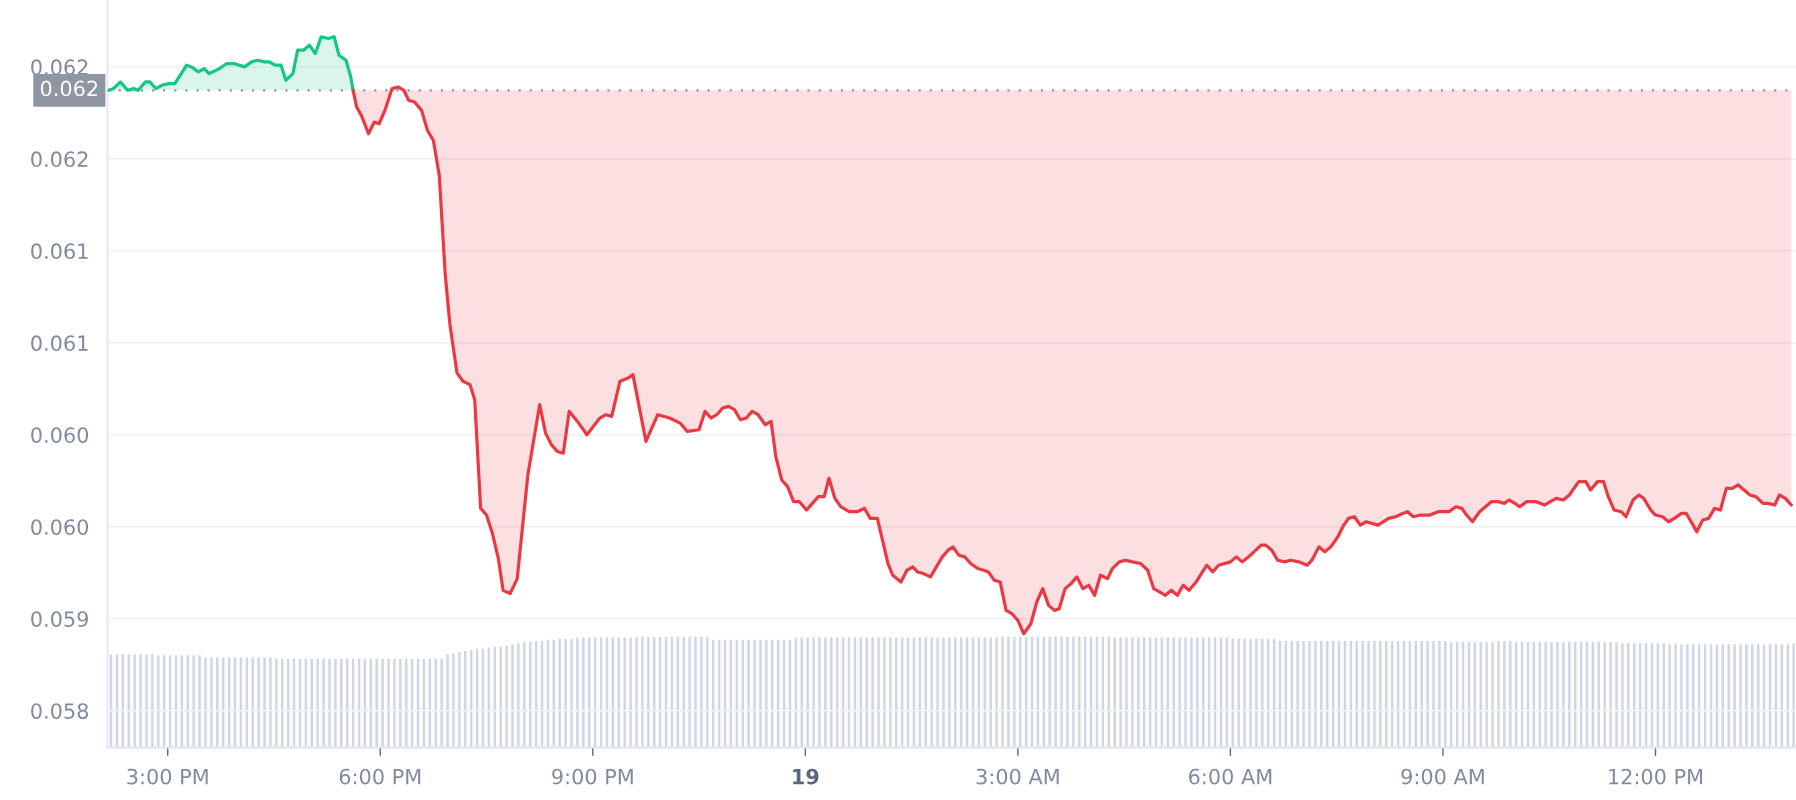  I want to click on x-tick-label: 9:00 PM, so click(592, 776).